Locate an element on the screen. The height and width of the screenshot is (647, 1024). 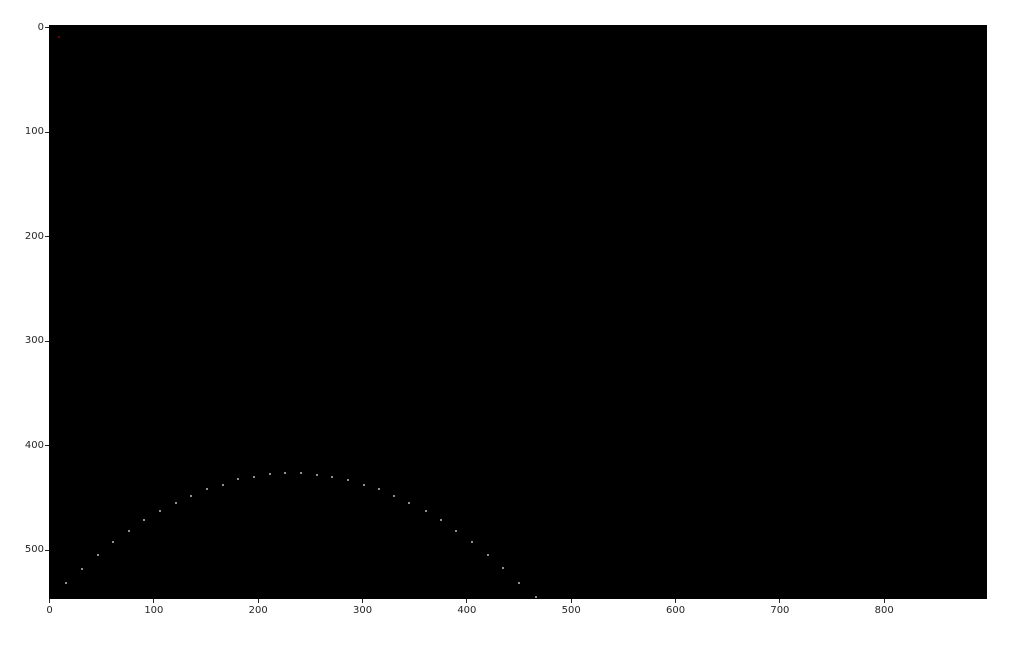
y-tick-label: 100 is located at coordinates (34, 132).